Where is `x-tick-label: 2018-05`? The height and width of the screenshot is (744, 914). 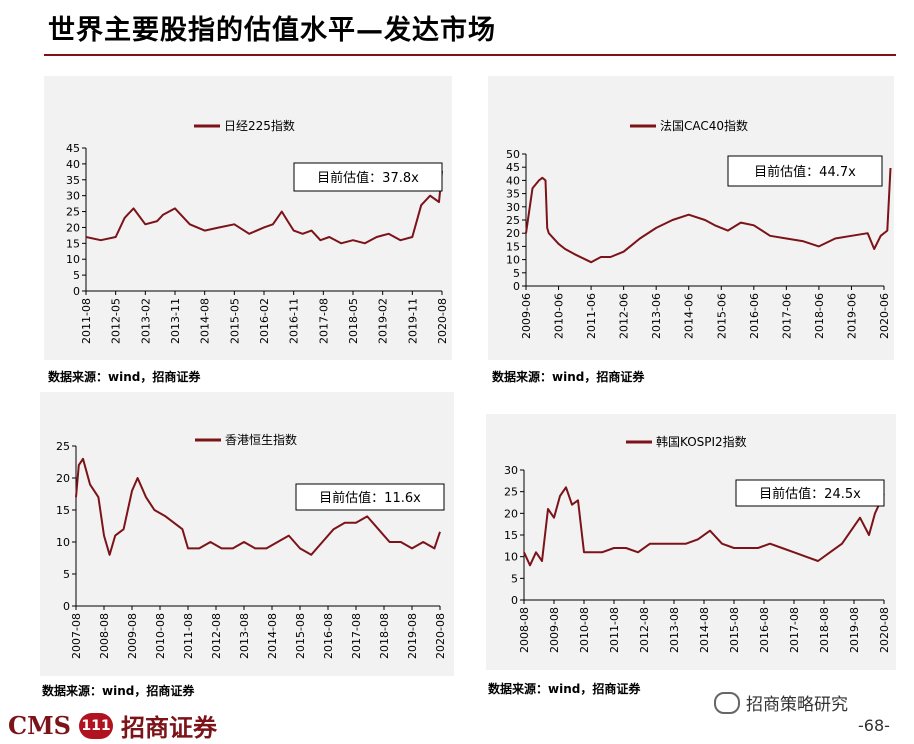
x-tick-label: 2018-05 is located at coordinates (353, 321).